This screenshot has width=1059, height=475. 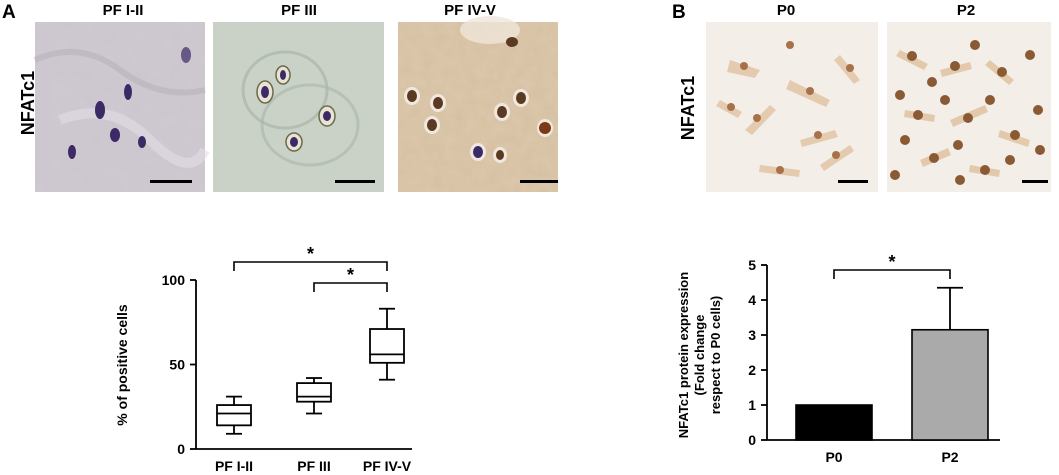 I want to click on micrograph-pf-iv-v, so click(x=478, y=104).